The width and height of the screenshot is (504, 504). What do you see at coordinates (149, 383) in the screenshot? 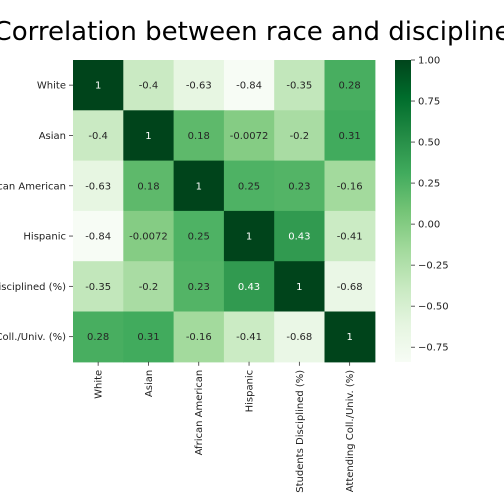
I see `x-tick-label: Asian` at bounding box center [149, 383].